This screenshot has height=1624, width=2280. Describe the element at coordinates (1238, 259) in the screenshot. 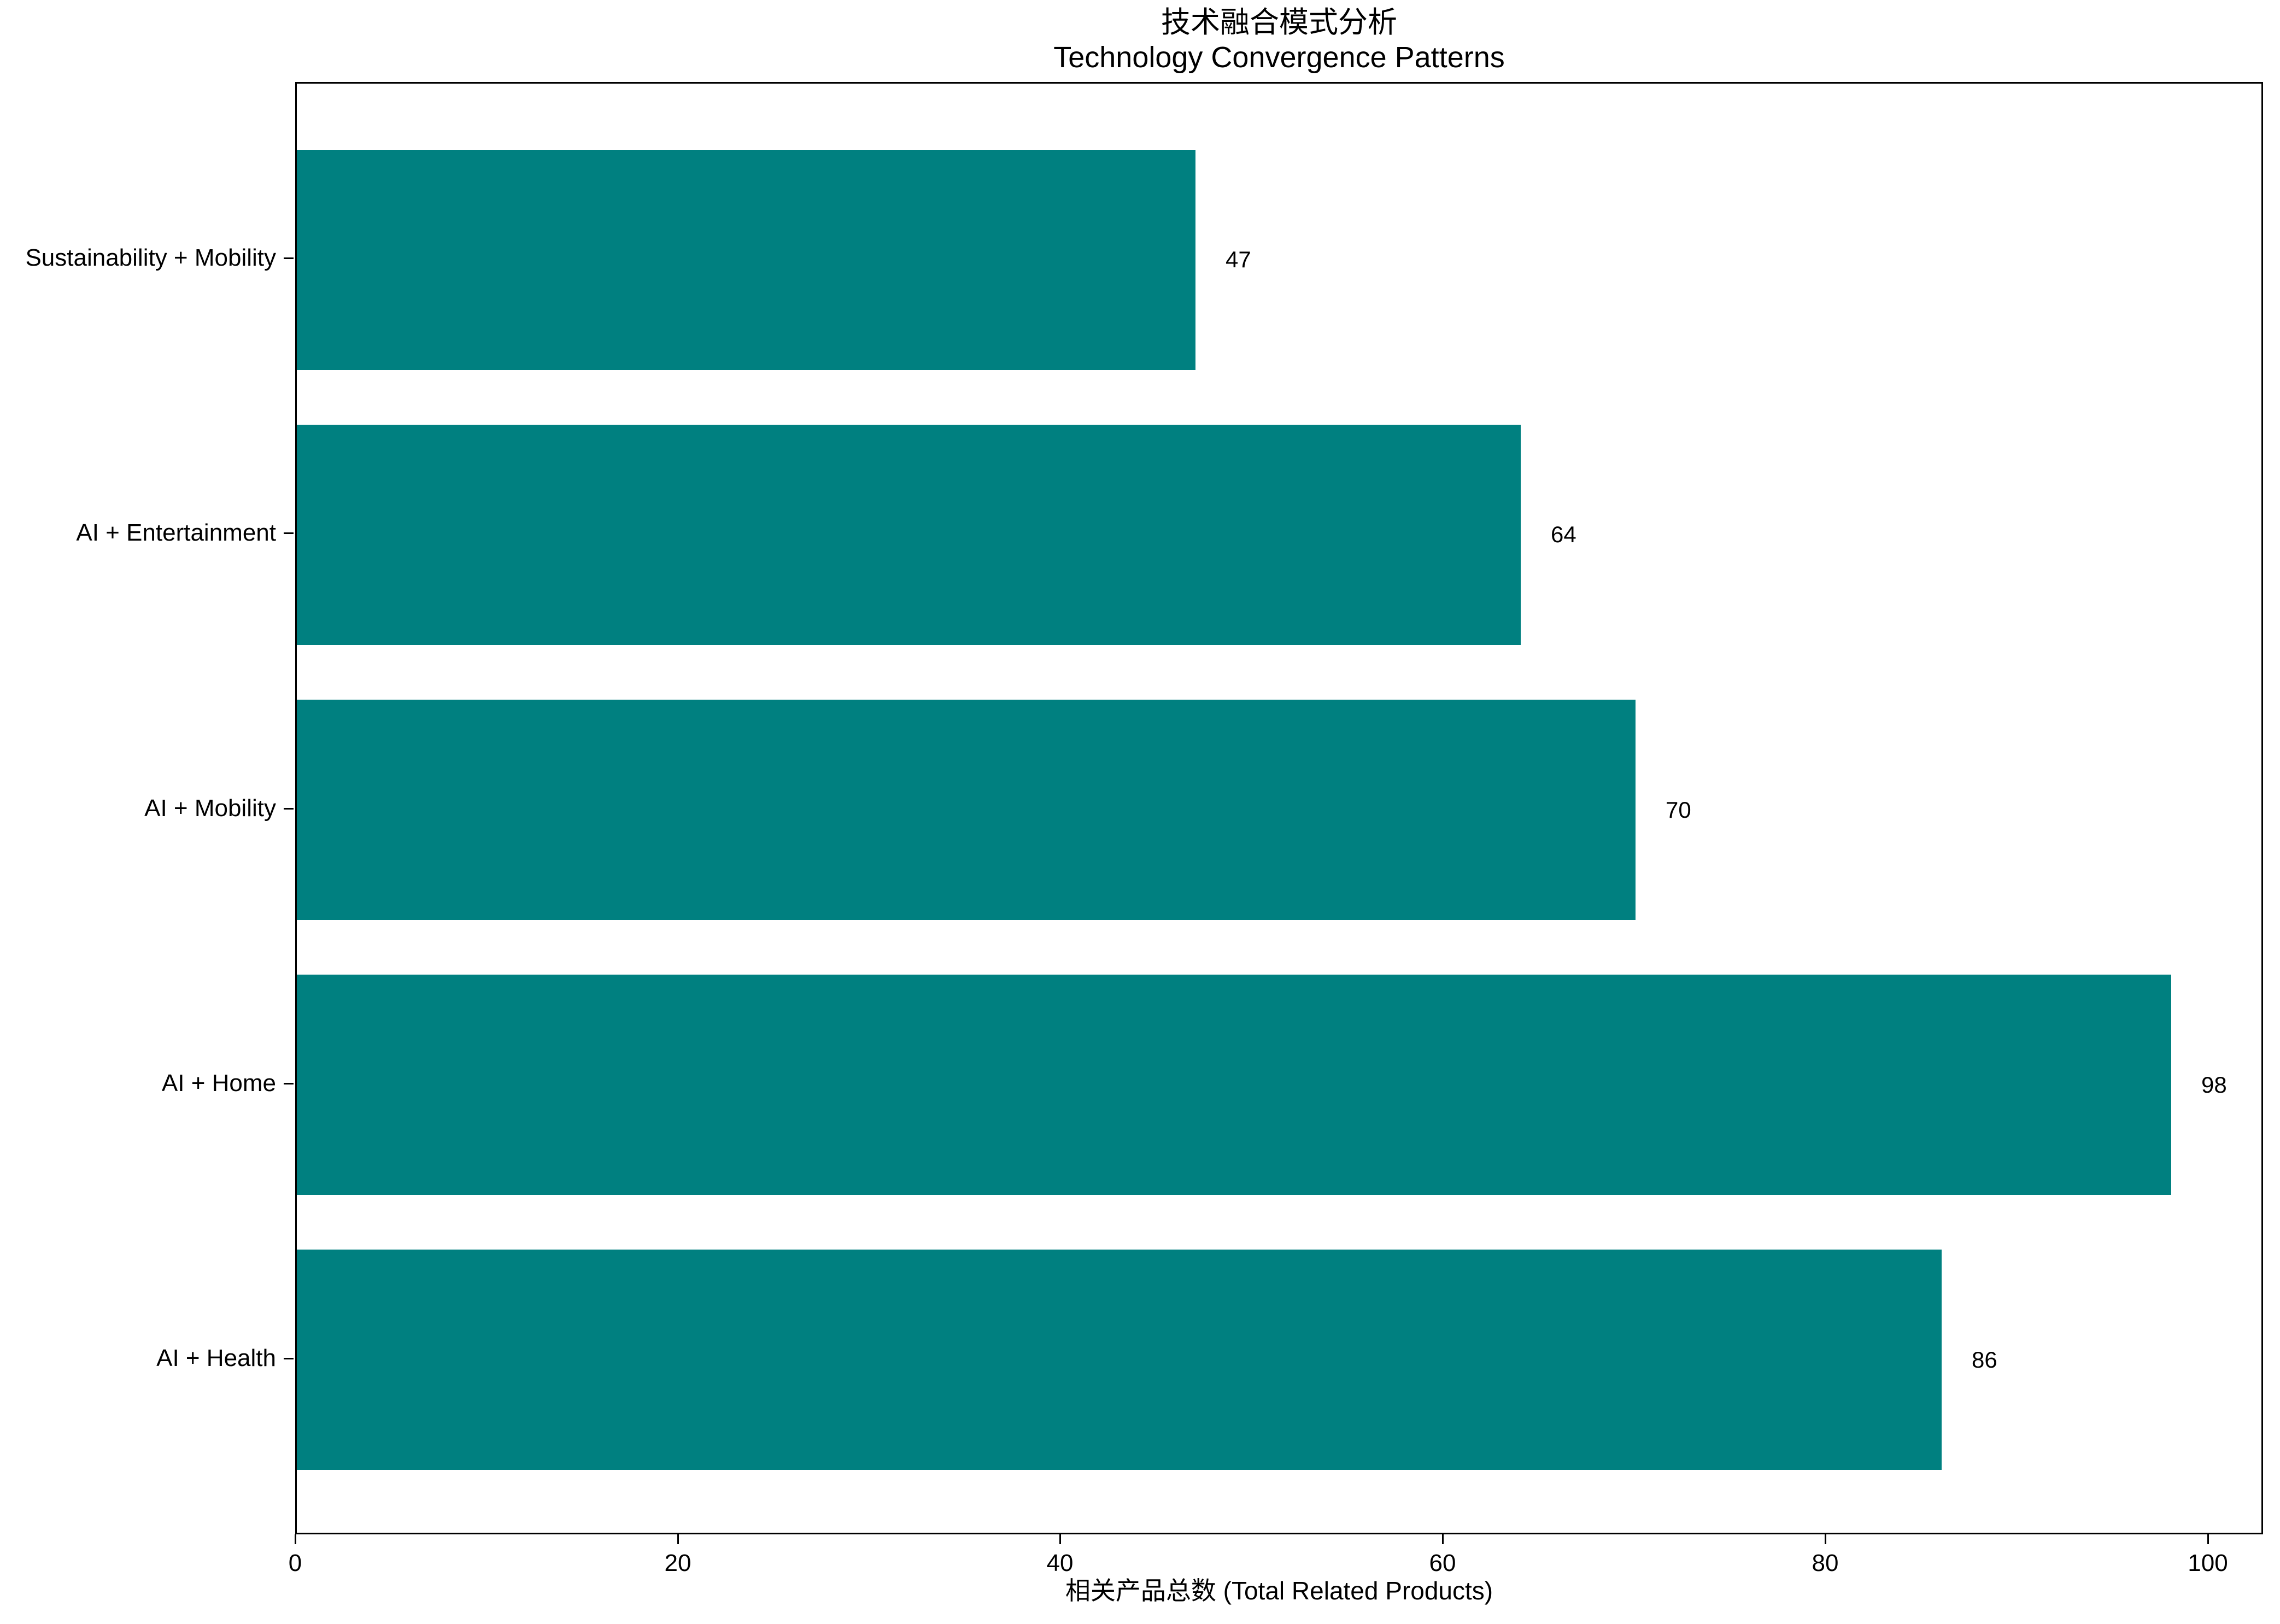

I see `bar-value-label-sustainability-mobility: 47` at that location.